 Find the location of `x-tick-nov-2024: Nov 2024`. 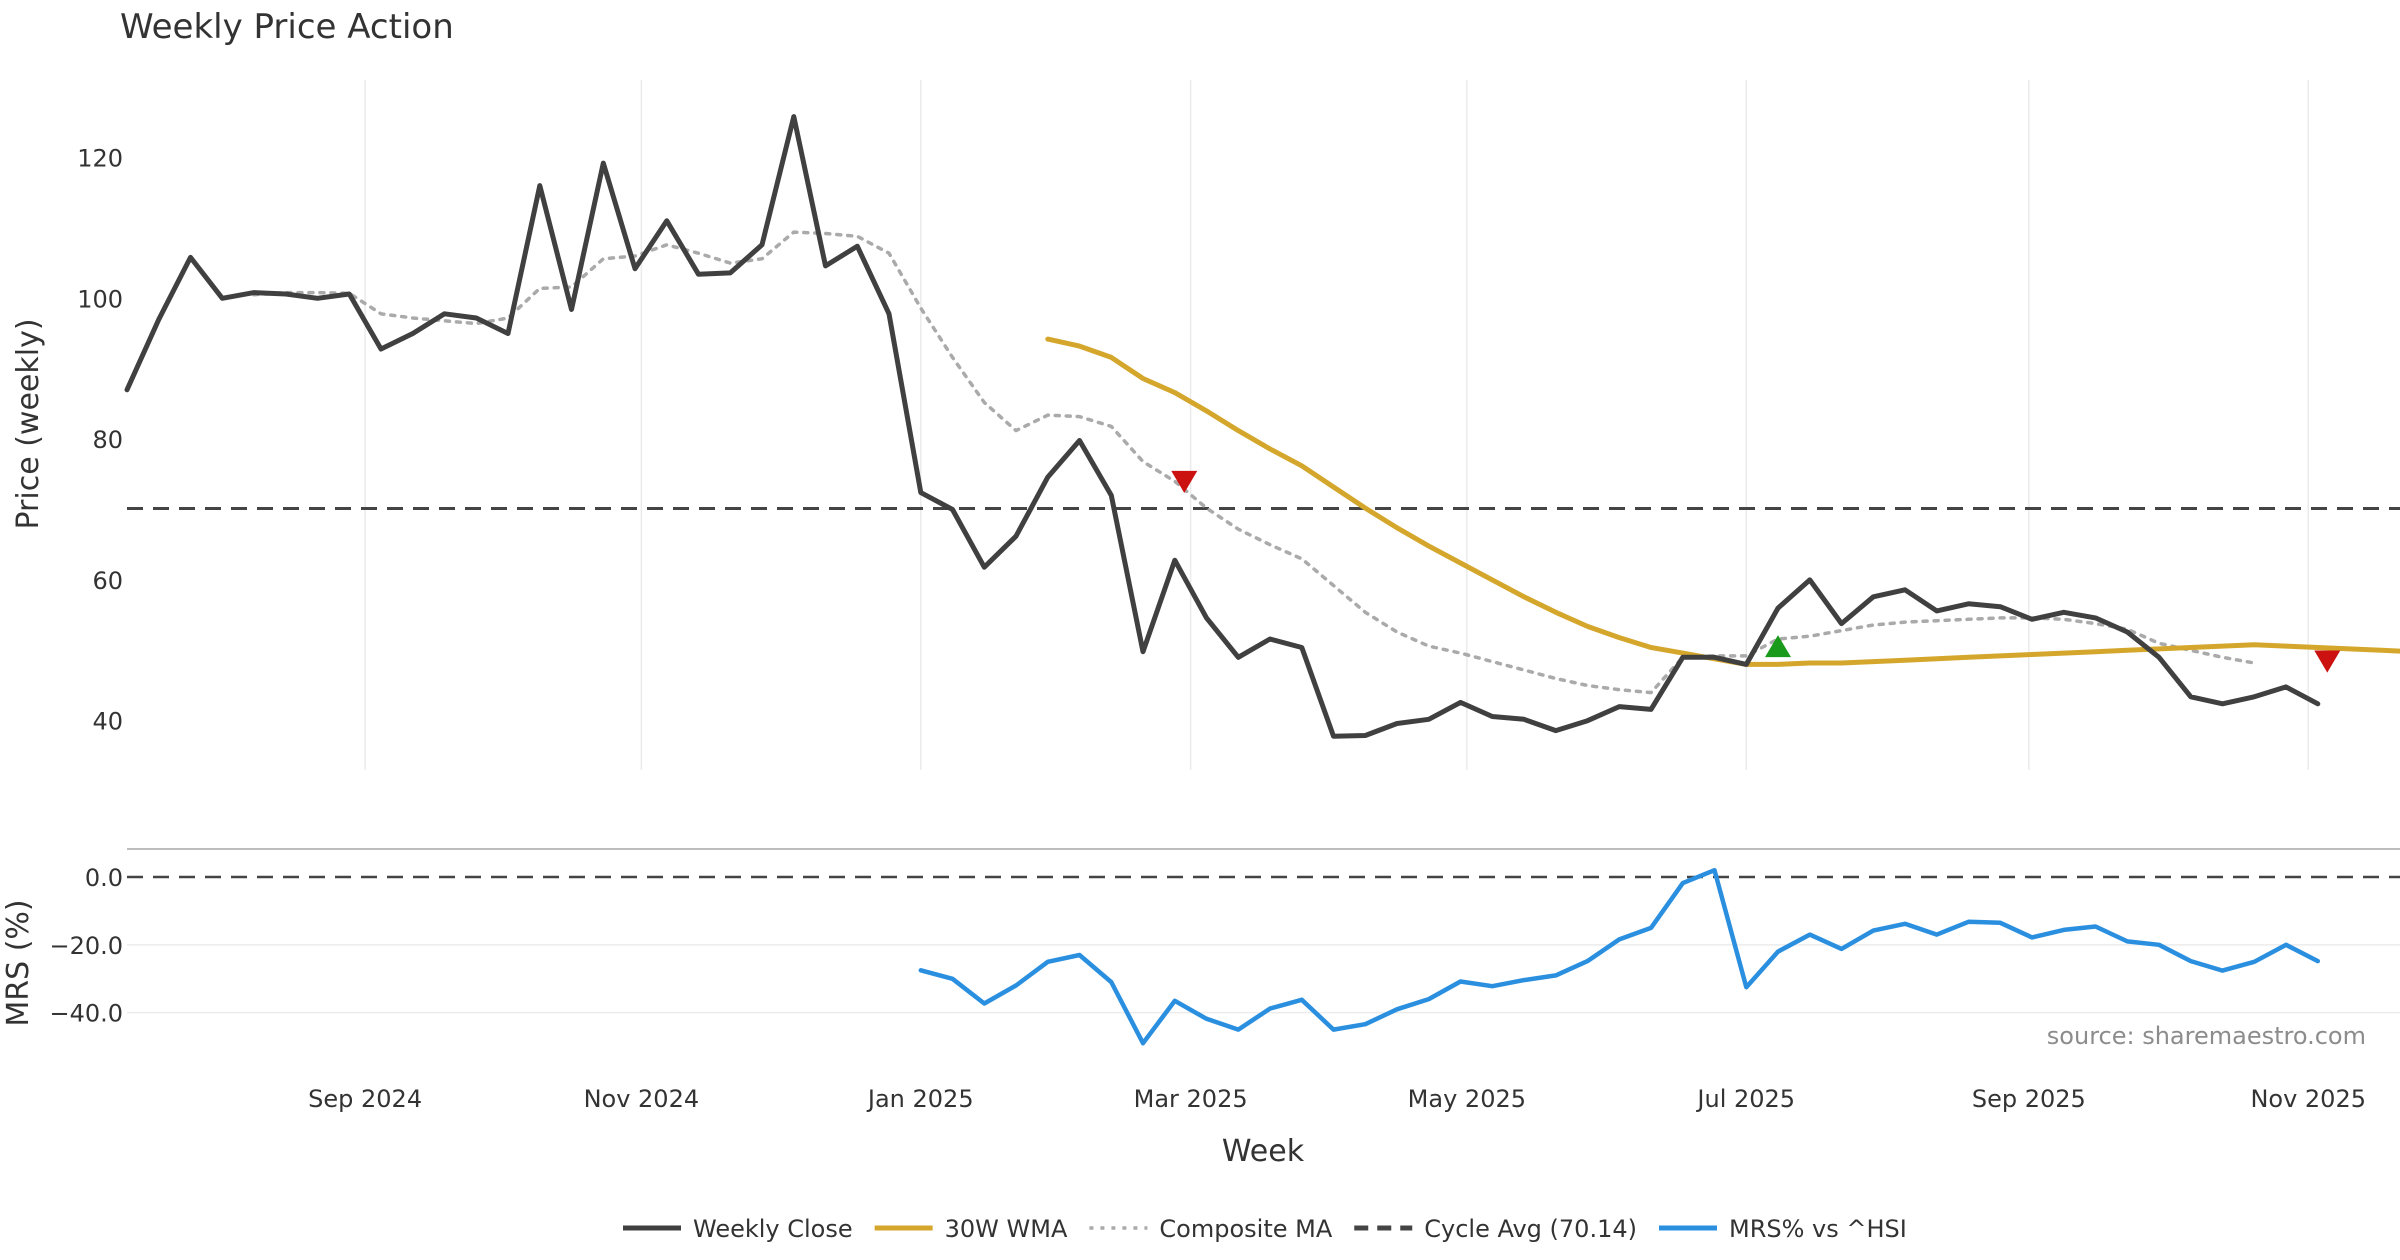

x-tick-nov-2024: Nov 2024 is located at coordinates (642, 1099).